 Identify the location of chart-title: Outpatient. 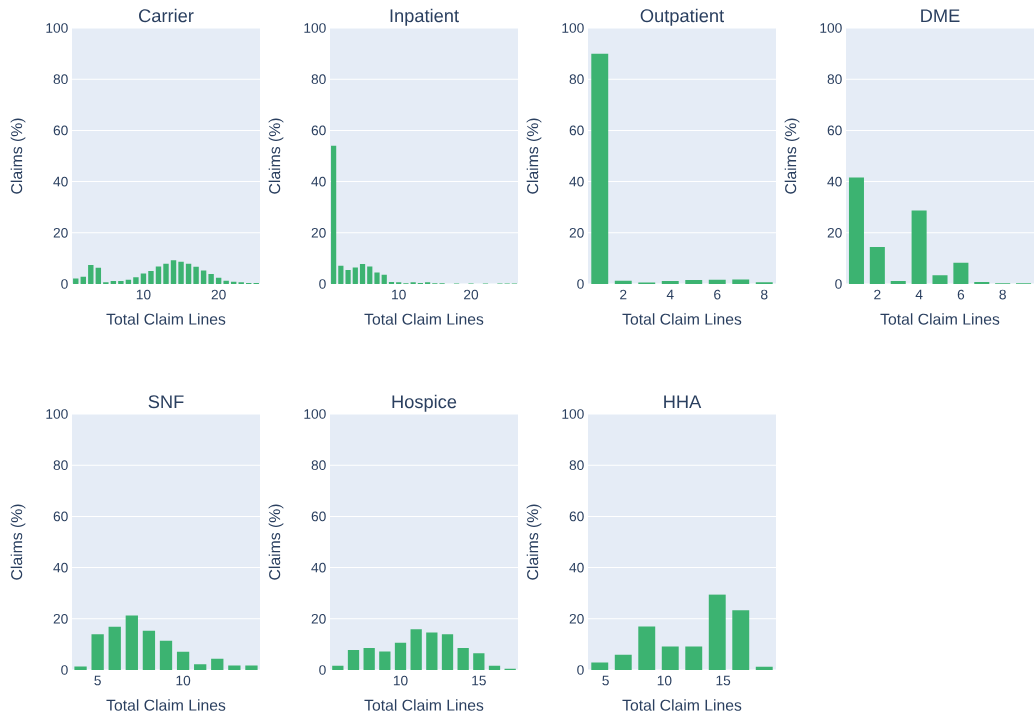
(682, 17).